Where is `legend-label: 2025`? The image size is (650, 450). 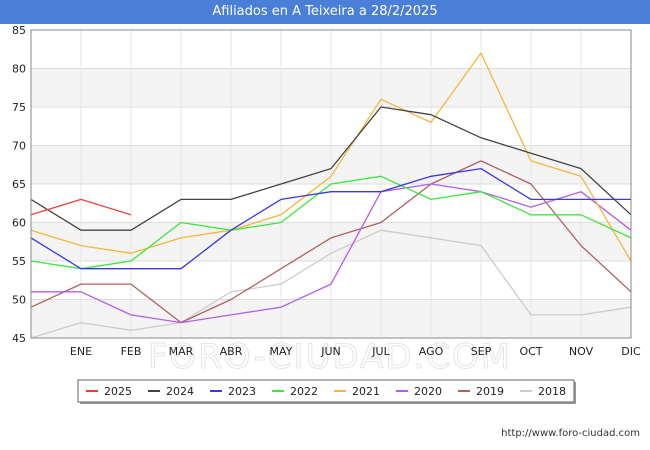
legend-label: 2025 is located at coordinates (118, 391).